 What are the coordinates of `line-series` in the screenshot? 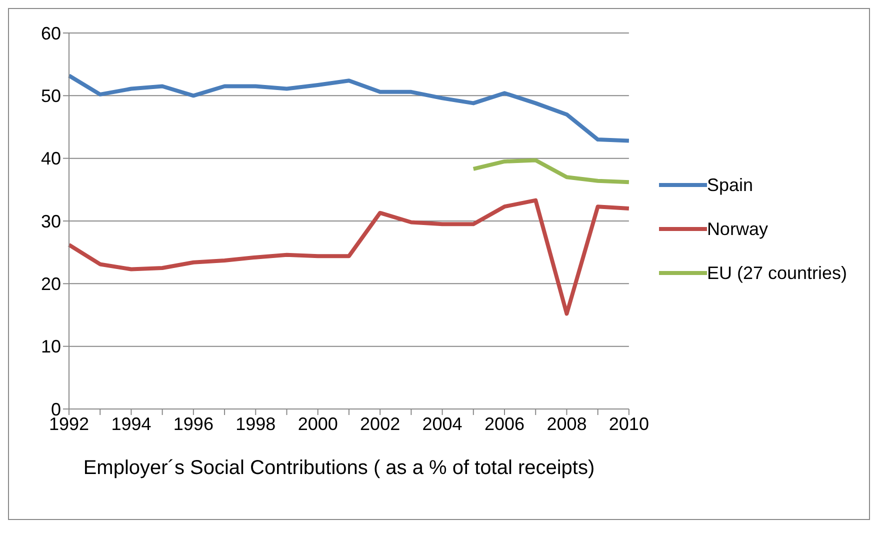 It's located at (551, 171).